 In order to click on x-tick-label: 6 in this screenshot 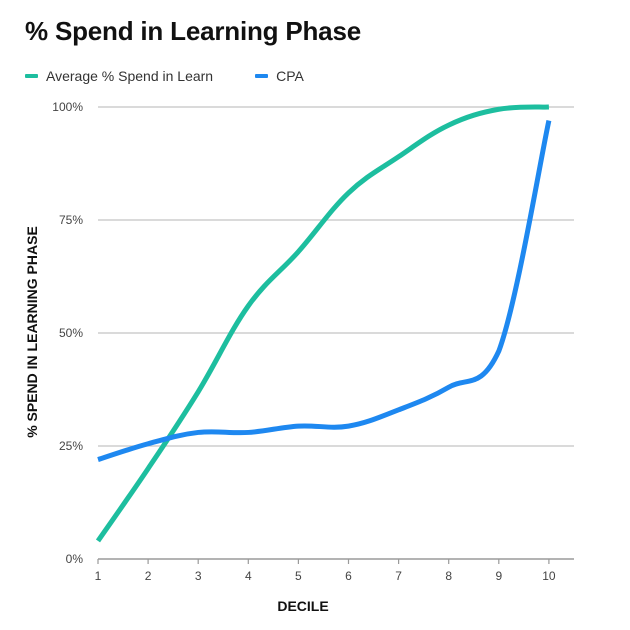, I will do `click(348, 576)`.